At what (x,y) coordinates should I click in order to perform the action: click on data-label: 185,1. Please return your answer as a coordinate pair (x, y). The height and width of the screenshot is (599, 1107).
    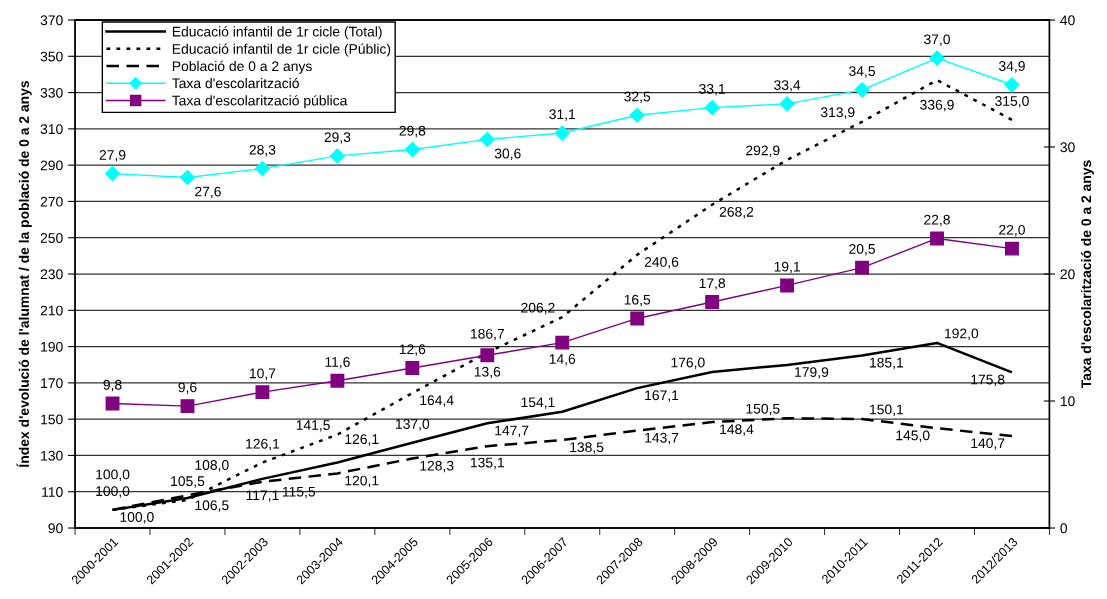
    Looking at the image, I should click on (887, 363).